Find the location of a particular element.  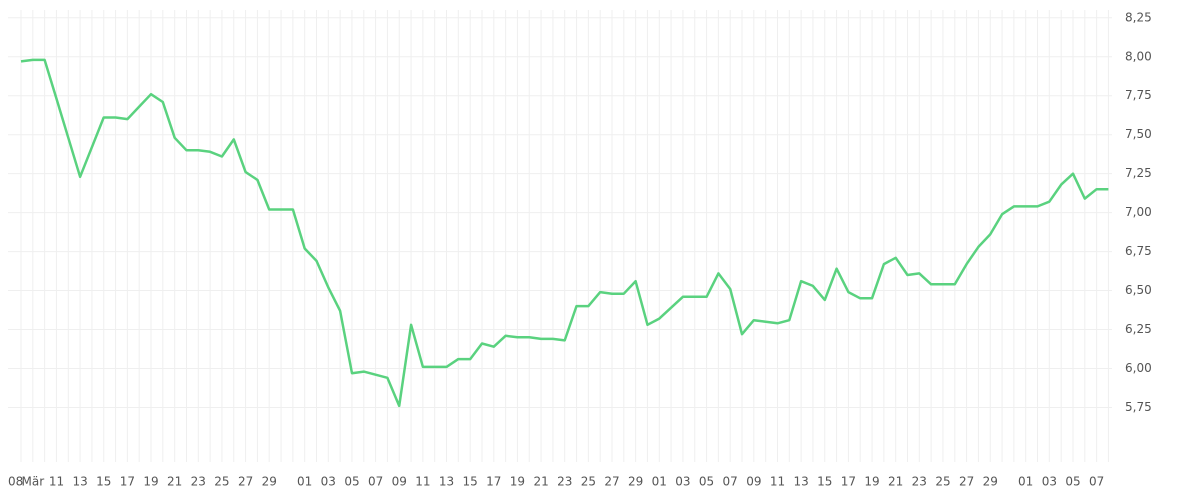

y-tick-label: 8,25 is located at coordinates (1138, 17).